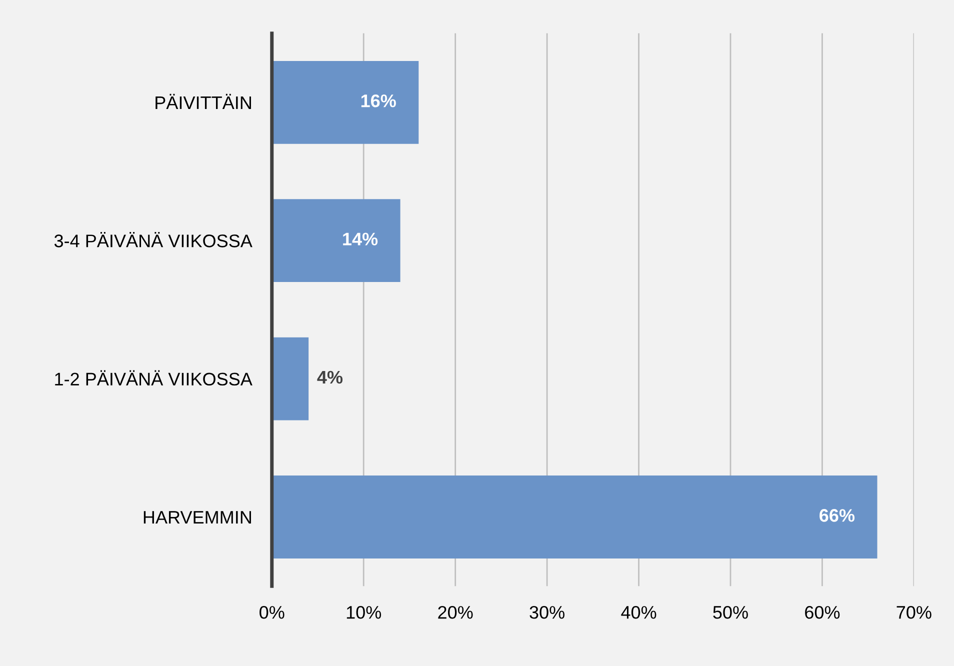 The width and height of the screenshot is (954, 666). Describe the element at coordinates (547, 612) in the screenshot. I see `x-tick-label: 30%` at that location.